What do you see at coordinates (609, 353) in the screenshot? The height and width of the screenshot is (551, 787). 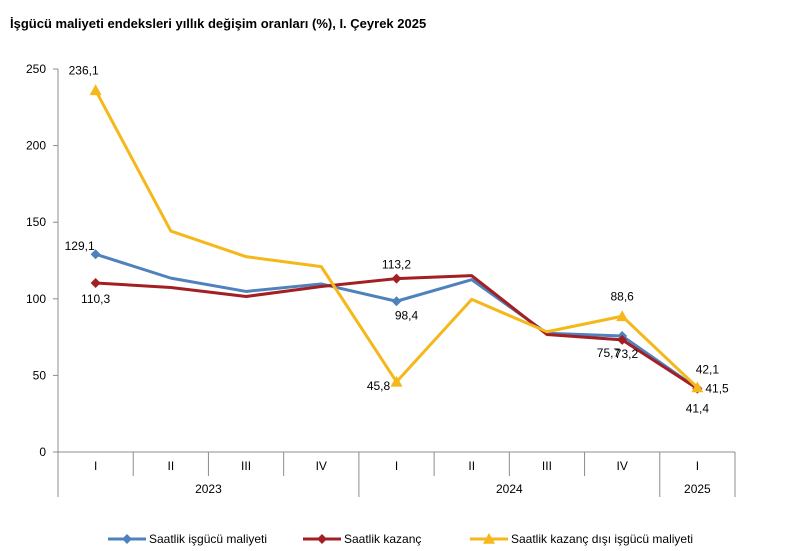 I see `data-label: 75,7` at bounding box center [609, 353].